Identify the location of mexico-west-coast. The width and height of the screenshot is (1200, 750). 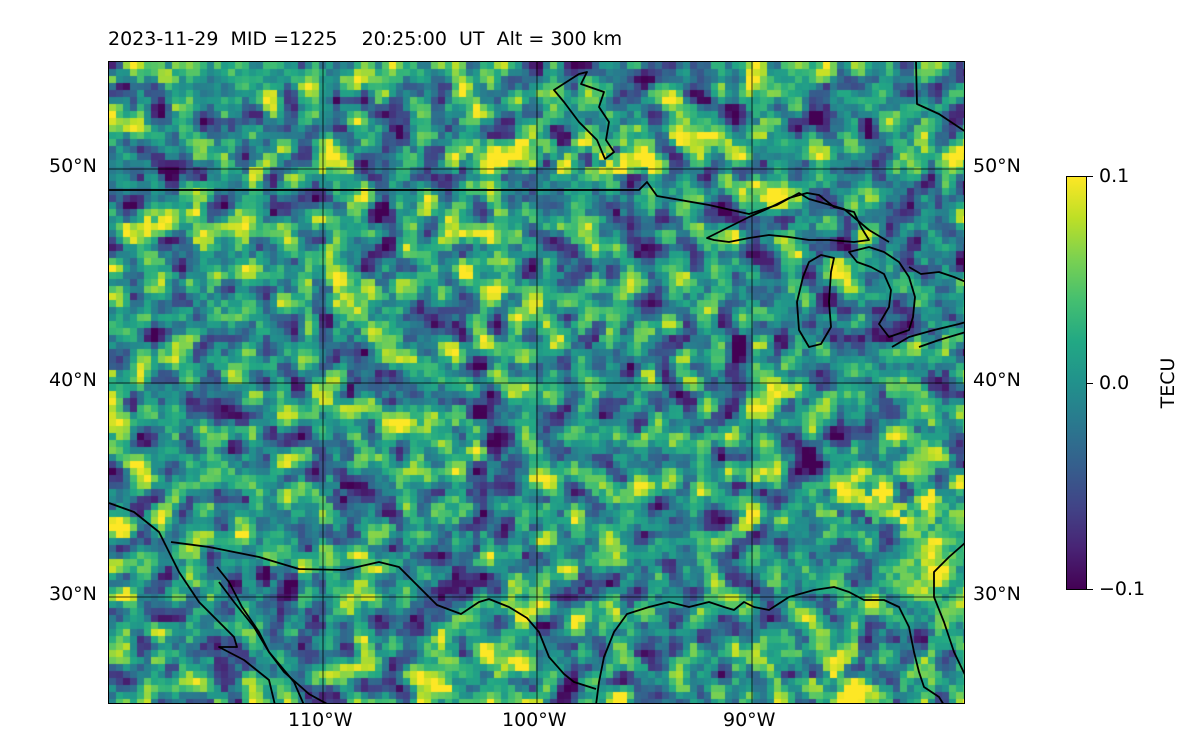
(273, 642).